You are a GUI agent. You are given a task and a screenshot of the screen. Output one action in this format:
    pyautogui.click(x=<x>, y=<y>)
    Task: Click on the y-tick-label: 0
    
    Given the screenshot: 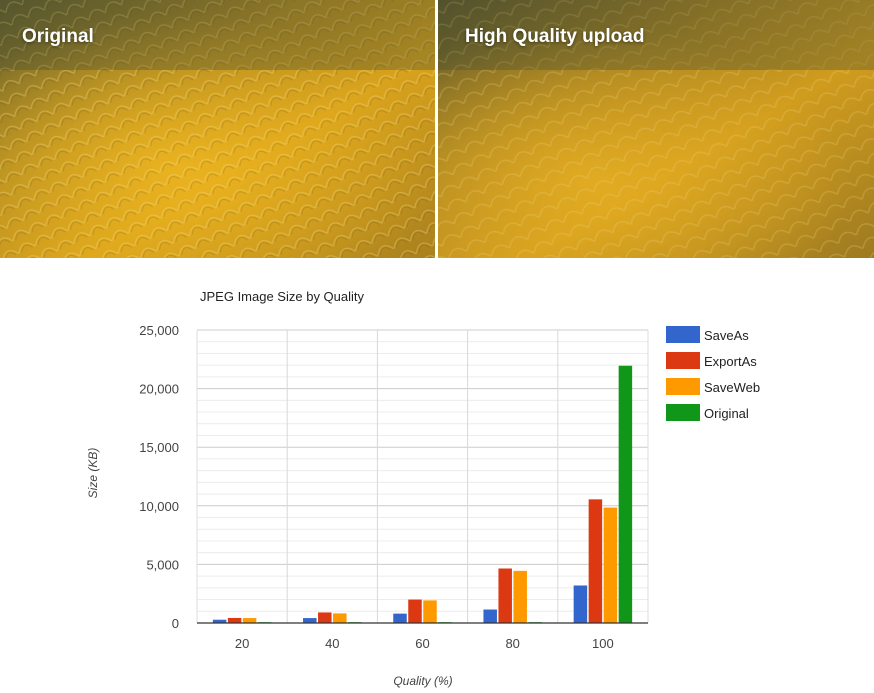 What is the action you would take?
    pyautogui.click(x=175, y=623)
    